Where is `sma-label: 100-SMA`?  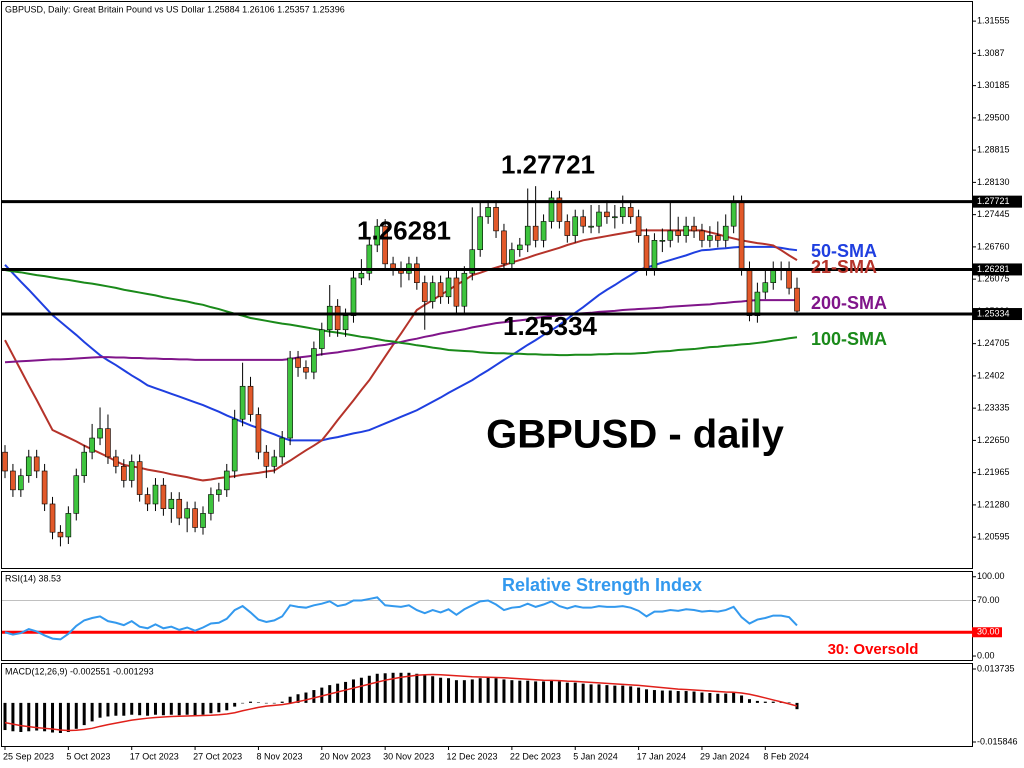
sma-label: 100-SMA is located at coordinates (849, 339).